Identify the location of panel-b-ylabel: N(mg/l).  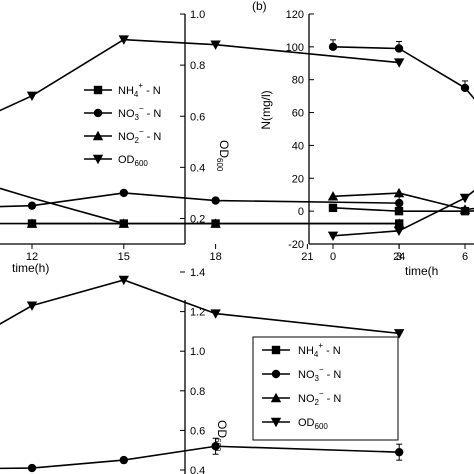
(266, 109).